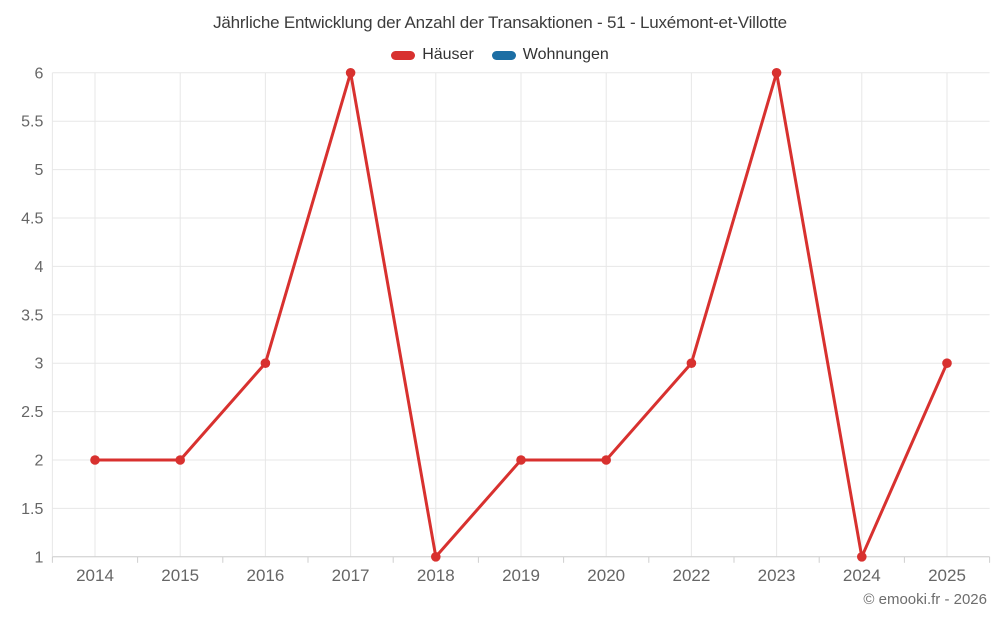 This screenshot has height=625, width=1000. I want to click on y-axis-label: 3, so click(38, 364).